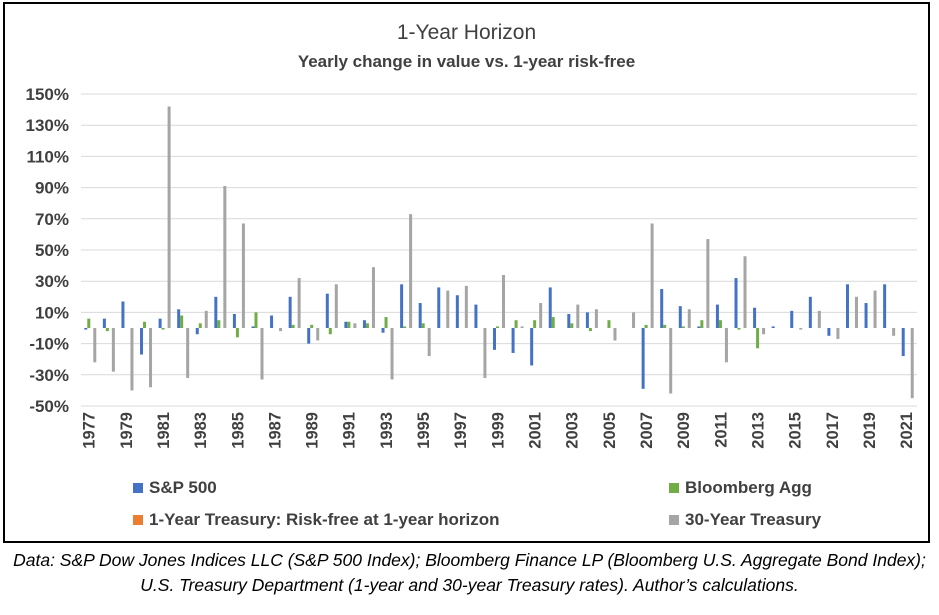  What do you see at coordinates (164, 430) in the screenshot?
I see `x-tick-label: 1981` at bounding box center [164, 430].